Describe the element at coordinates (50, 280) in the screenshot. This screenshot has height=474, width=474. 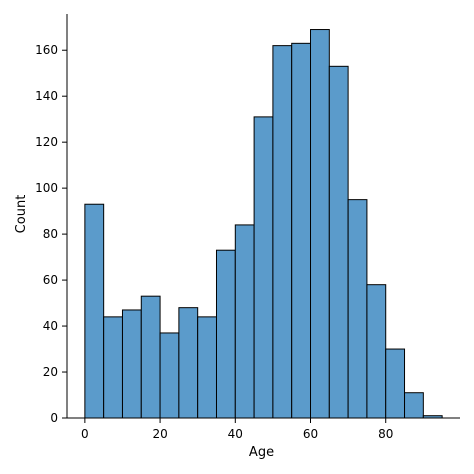
I see `y-tick-label-60: 60` at that location.